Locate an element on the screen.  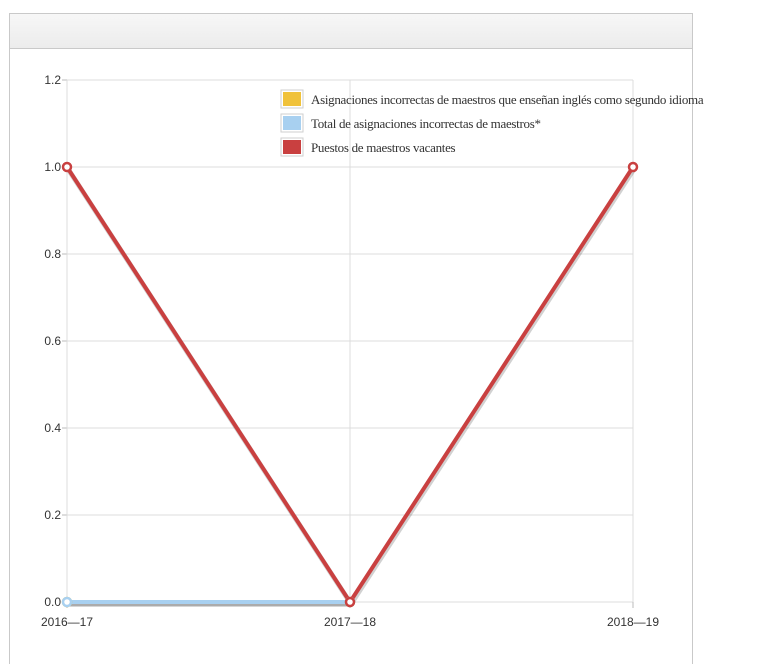
y-tick-label: 0.0 is located at coordinates (52, 602).